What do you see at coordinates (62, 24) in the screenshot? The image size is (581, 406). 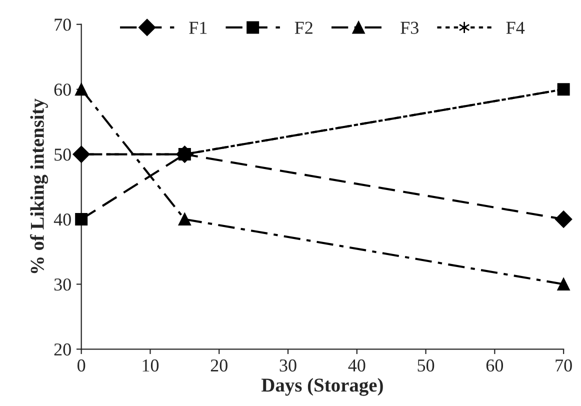 I see `y-tick-label: 70` at bounding box center [62, 24].